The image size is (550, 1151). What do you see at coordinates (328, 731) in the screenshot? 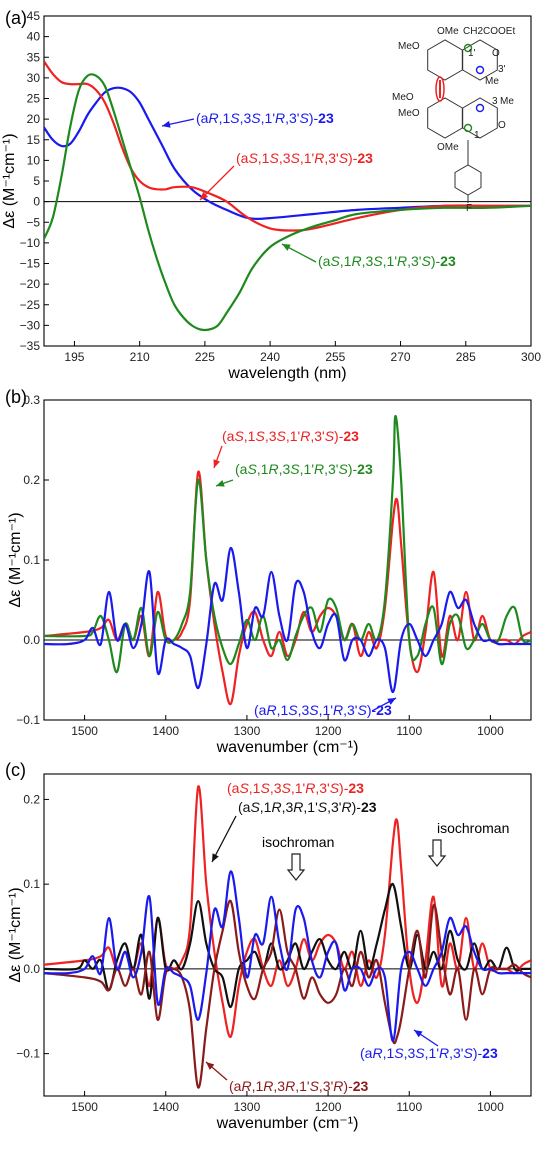
I see `x-tick-label: 1200` at bounding box center [328, 731].